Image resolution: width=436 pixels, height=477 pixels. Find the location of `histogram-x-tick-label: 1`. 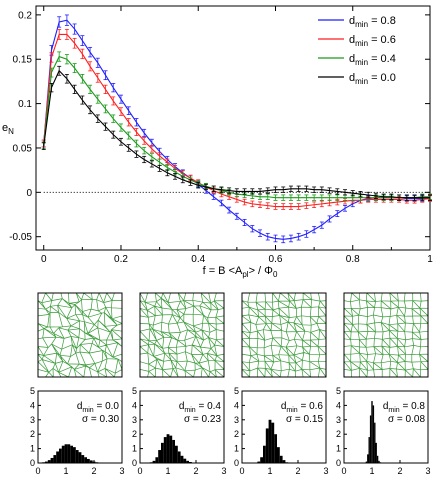

histogram-x-tick-label: 1 is located at coordinates (371, 471).